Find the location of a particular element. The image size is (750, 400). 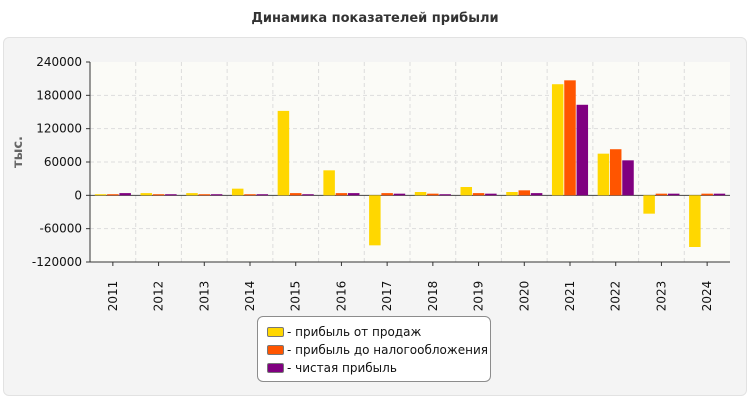

x-tick-label: 2020 is located at coordinates (524, 296).